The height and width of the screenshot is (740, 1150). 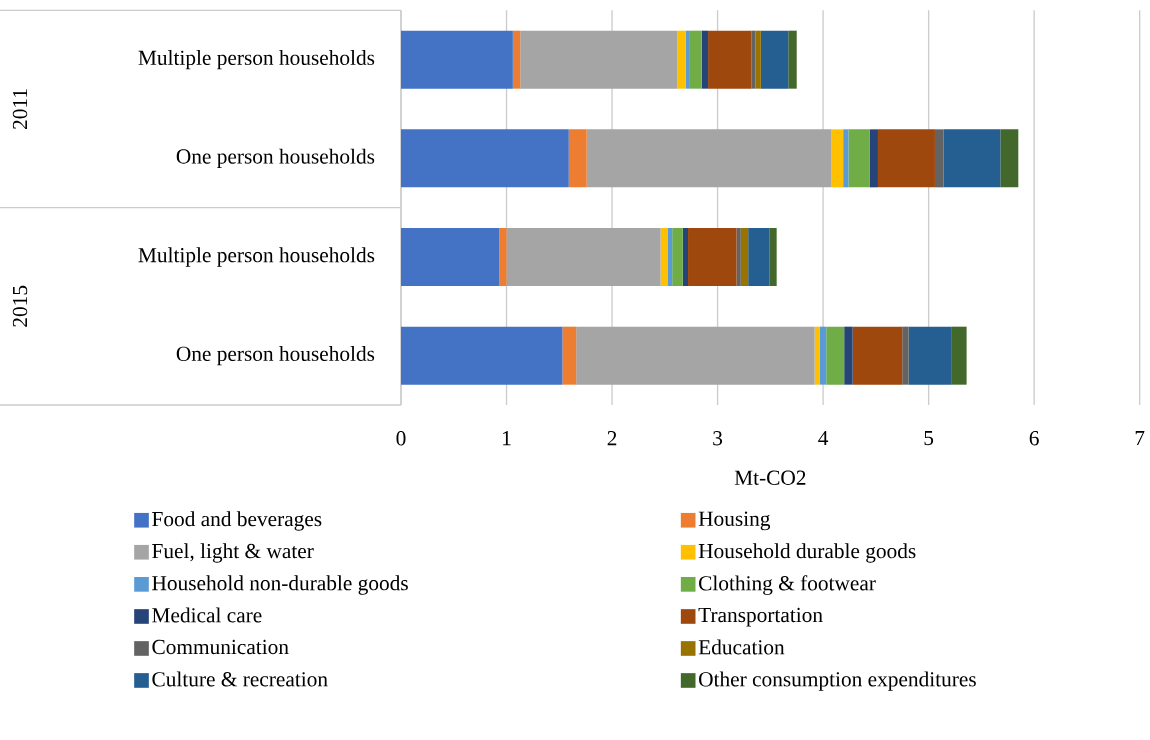 What do you see at coordinates (741, 647) in the screenshot?
I see `legend-label: Education` at bounding box center [741, 647].